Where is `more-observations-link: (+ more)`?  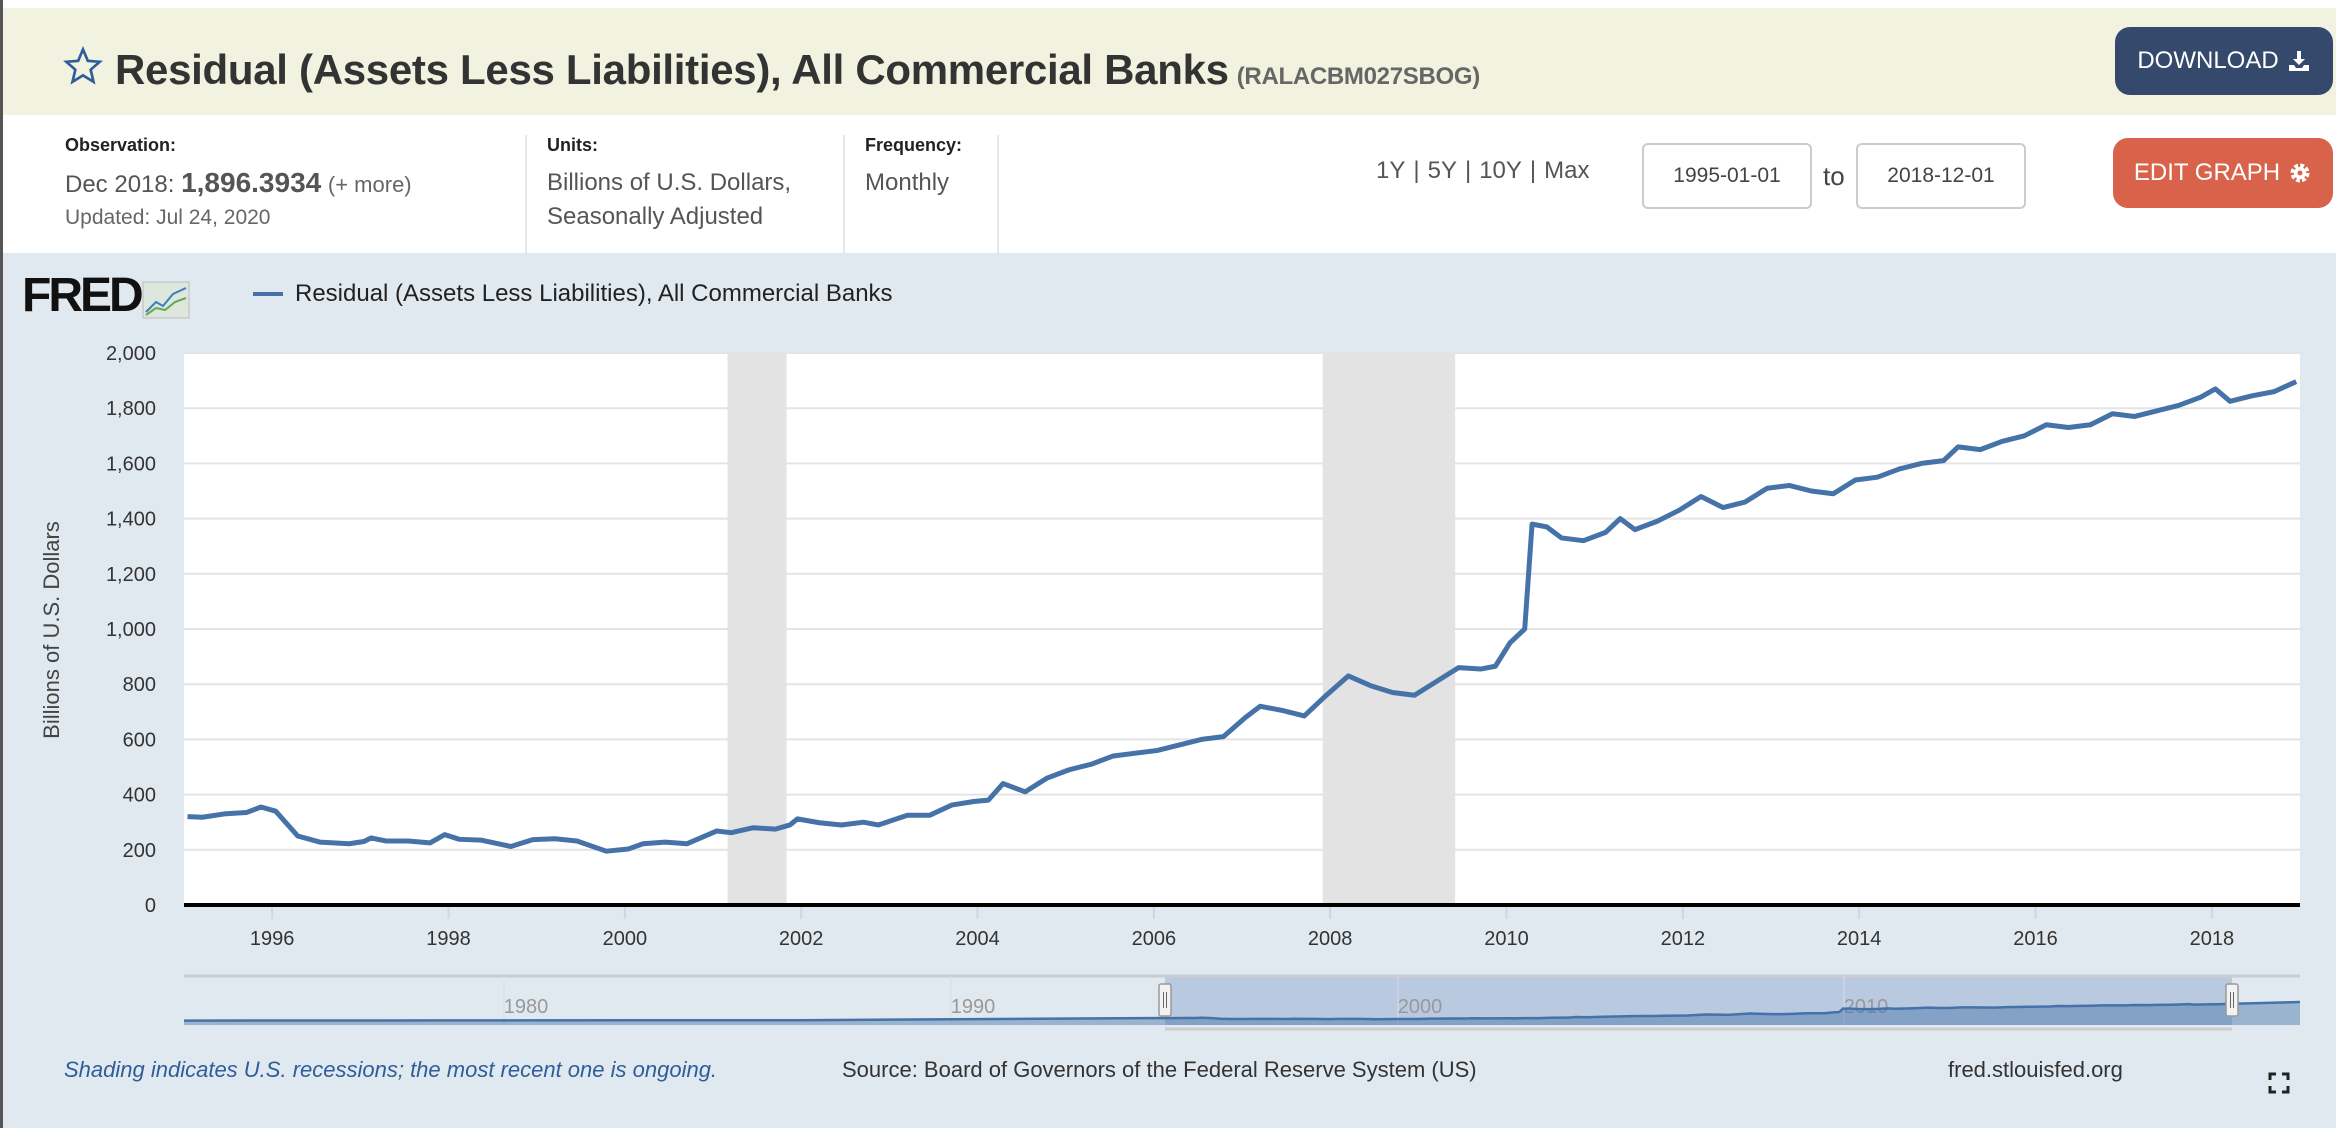
more-observations-link: (+ more) is located at coordinates (369, 184).